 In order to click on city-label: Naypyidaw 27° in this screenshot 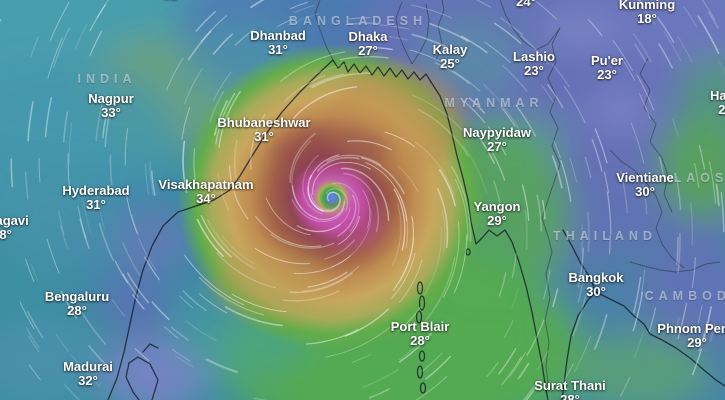, I will do `click(497, 140)`.